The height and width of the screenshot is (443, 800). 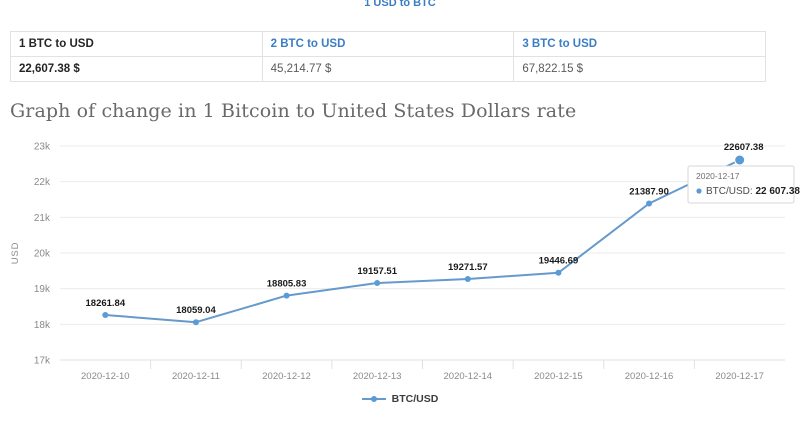 I want to click on data-point-label: 22607.38, so click(x=744, y=147).